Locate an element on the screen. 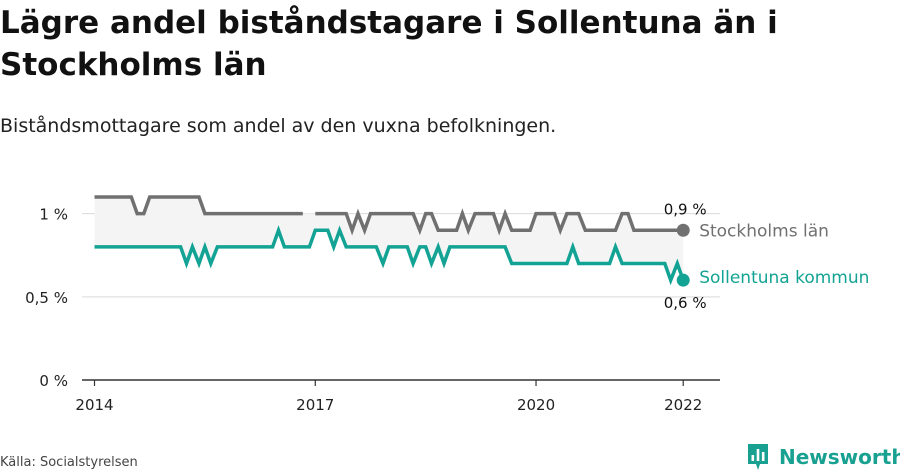  band-area is located at coordinates (389, 239).